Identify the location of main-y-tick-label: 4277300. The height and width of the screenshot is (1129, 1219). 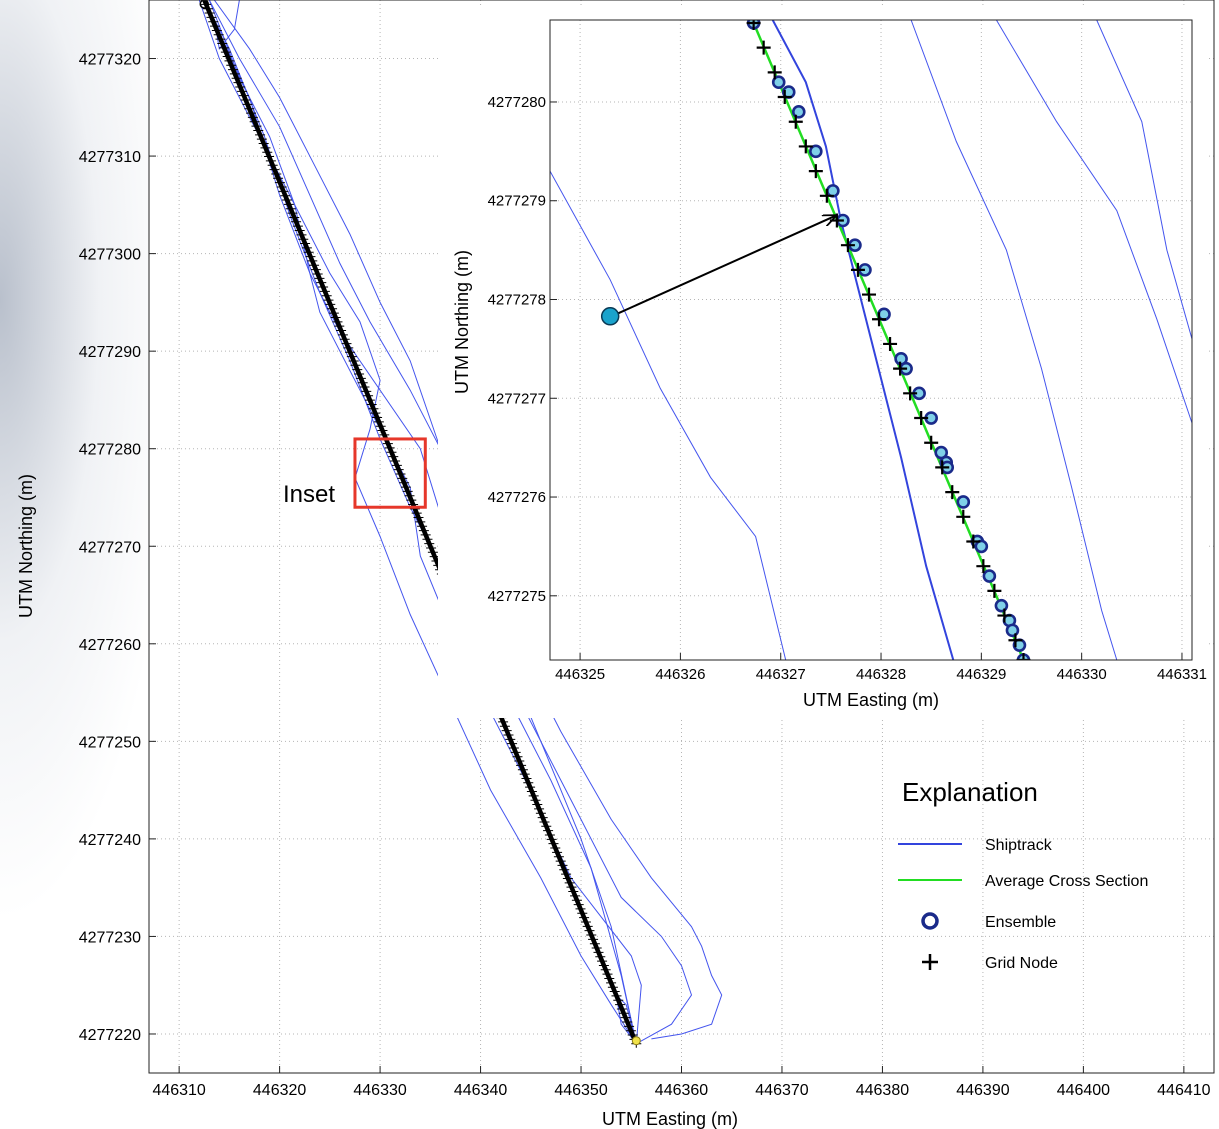
(110, 255).